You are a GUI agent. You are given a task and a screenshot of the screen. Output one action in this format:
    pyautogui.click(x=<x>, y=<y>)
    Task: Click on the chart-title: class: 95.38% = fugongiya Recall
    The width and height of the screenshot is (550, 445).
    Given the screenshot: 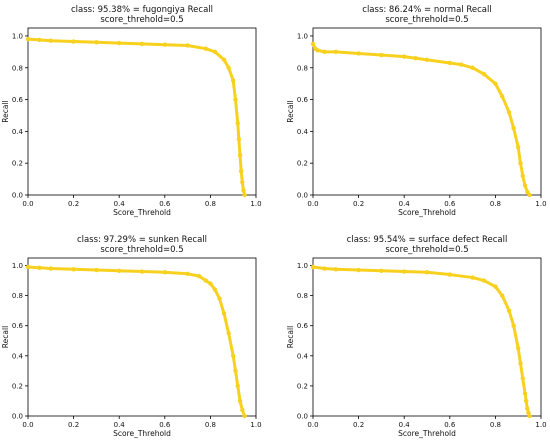 What is the action you would take?
    pyautogui.click(x=142, y=10)
    